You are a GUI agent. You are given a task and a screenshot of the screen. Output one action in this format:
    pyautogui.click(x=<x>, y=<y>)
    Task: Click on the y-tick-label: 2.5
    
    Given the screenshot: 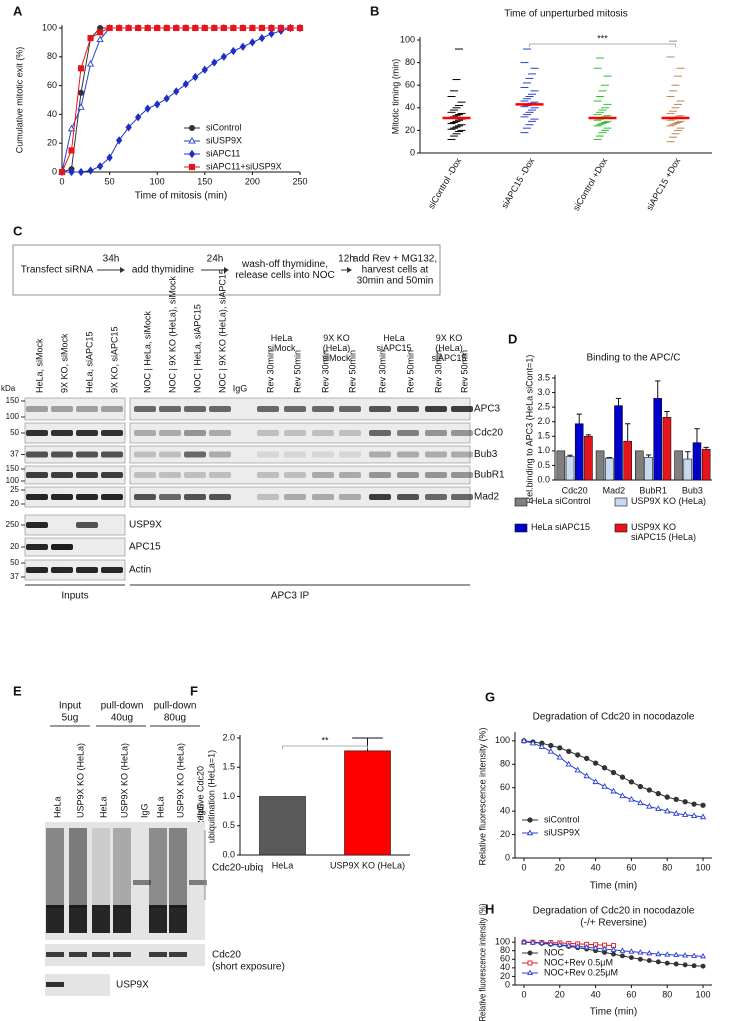 What is the action you would take?
    pyautogui.click(x=543, y=407)
    